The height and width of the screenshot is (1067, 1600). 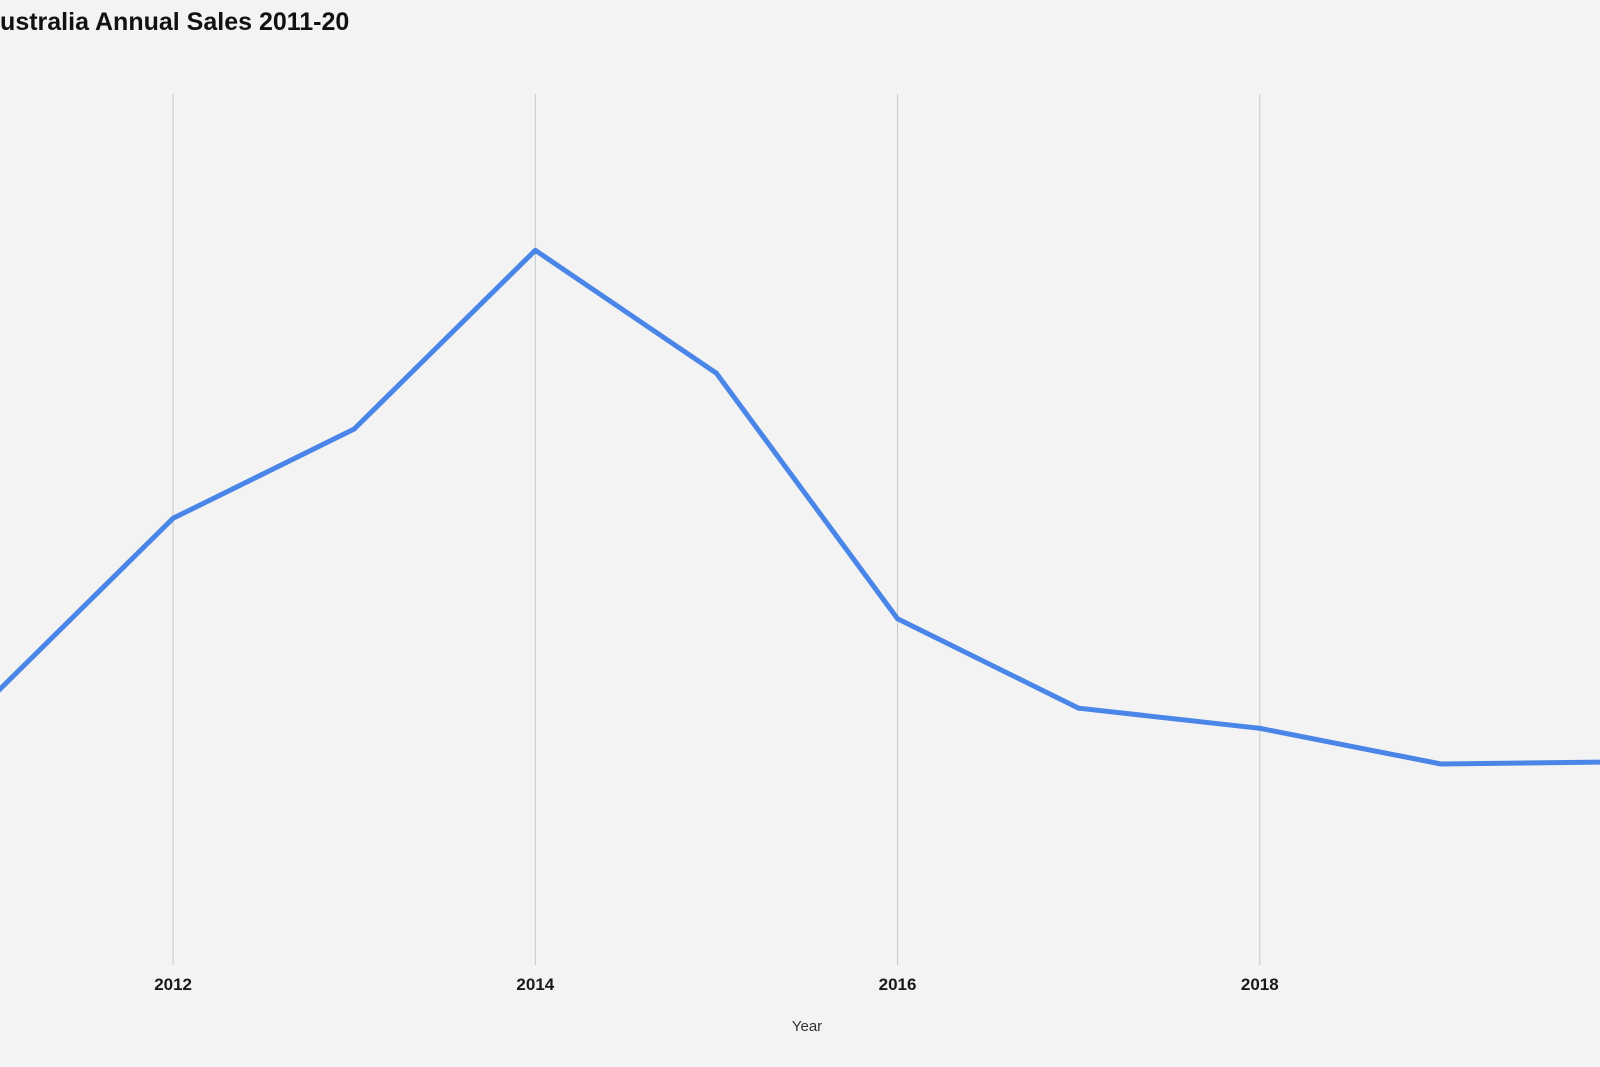 What do you see at coordinates (1260, 984) in the screenshot?
I see `x-tick-label: 2018` at bounding box center [1260, 984].